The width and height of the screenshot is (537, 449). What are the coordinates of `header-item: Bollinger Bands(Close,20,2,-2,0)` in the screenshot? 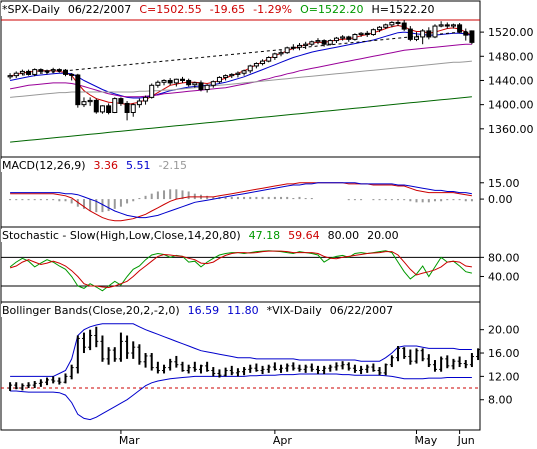 It's located at (91, 310).